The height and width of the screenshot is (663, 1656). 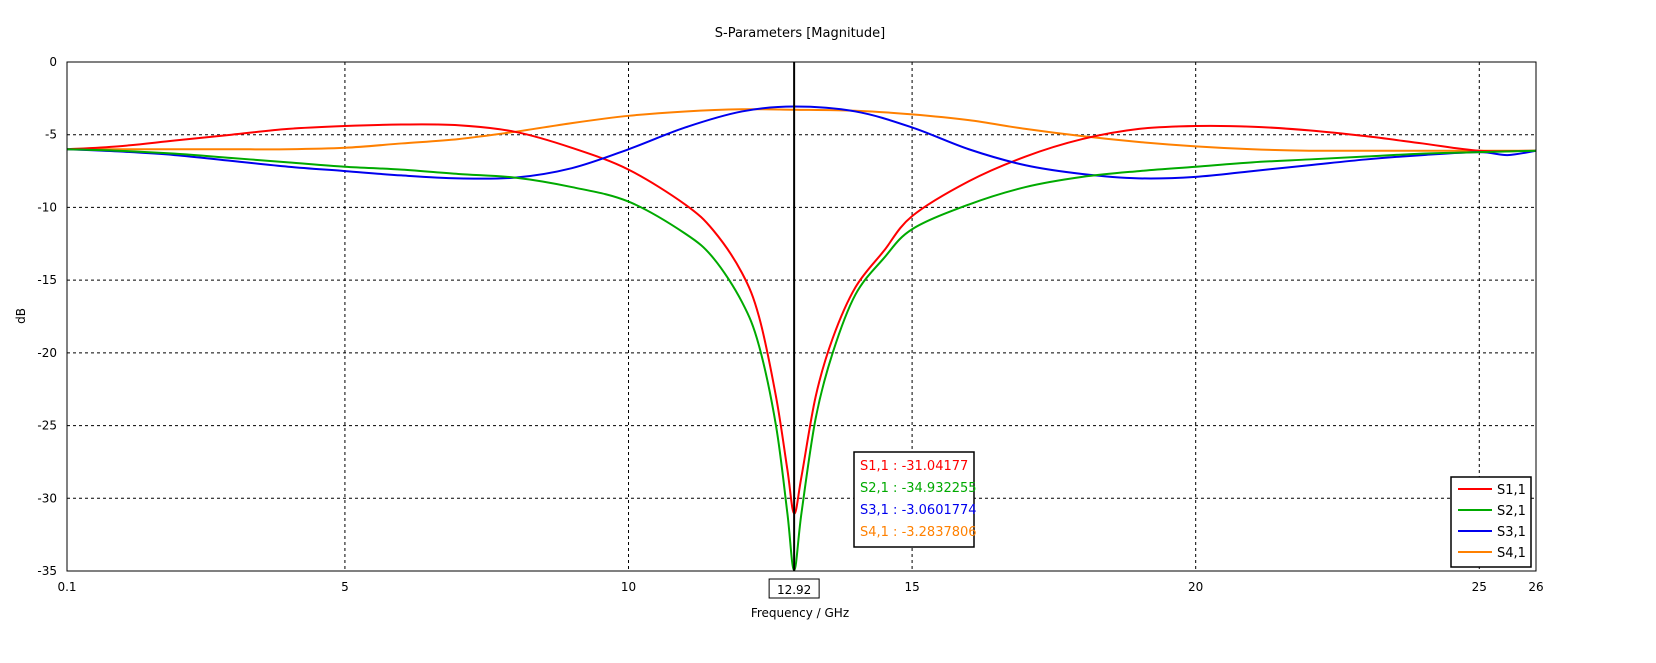 I want to click on y-tick-labels: 0 -5 -10 -15 -20 -25 -30 -35, so click(x=47, y=316).